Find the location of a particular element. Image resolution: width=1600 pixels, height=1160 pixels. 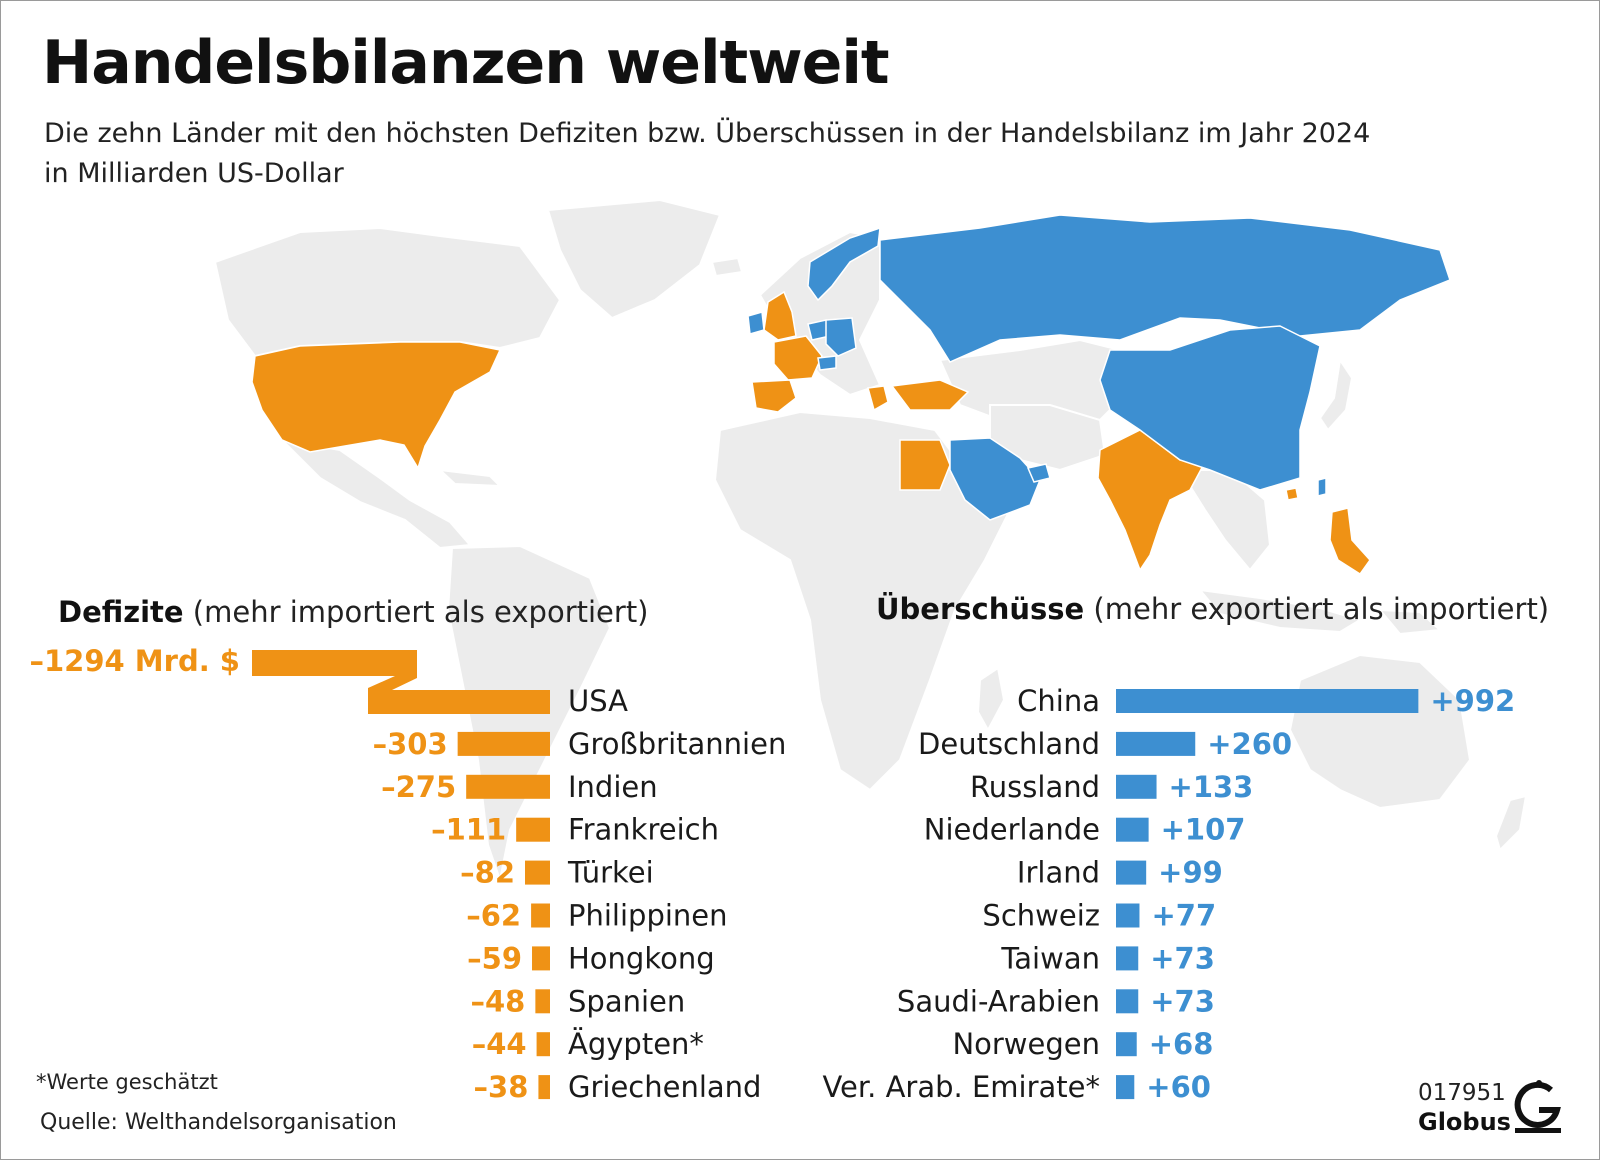

map-indonesia is located at coordinates (1280, 611).